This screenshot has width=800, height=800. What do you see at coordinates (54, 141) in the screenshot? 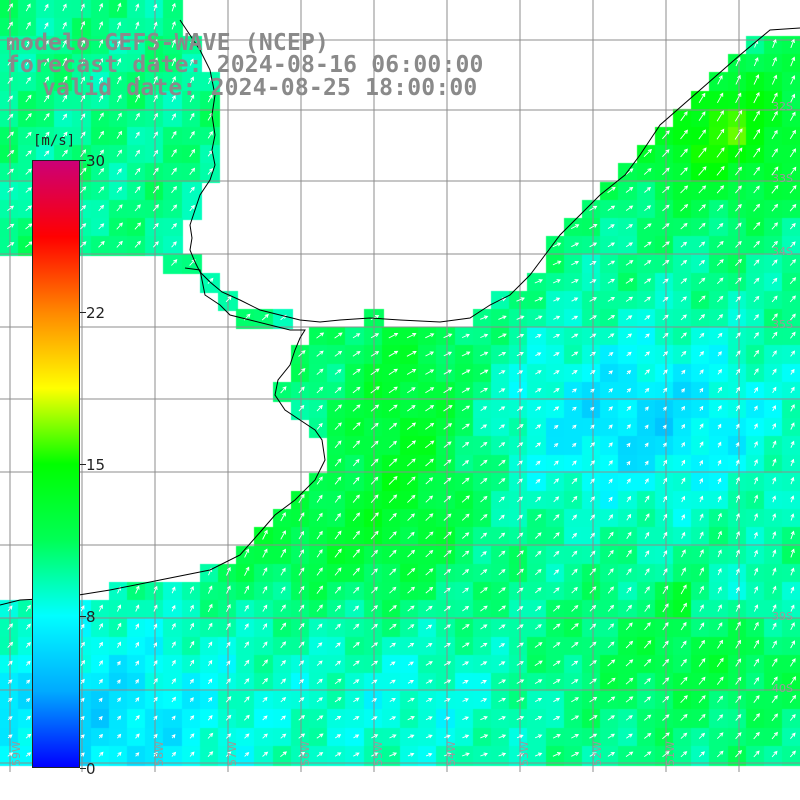
I see `colorbar-unit: [m/s]` at bounding box center [54, 141].